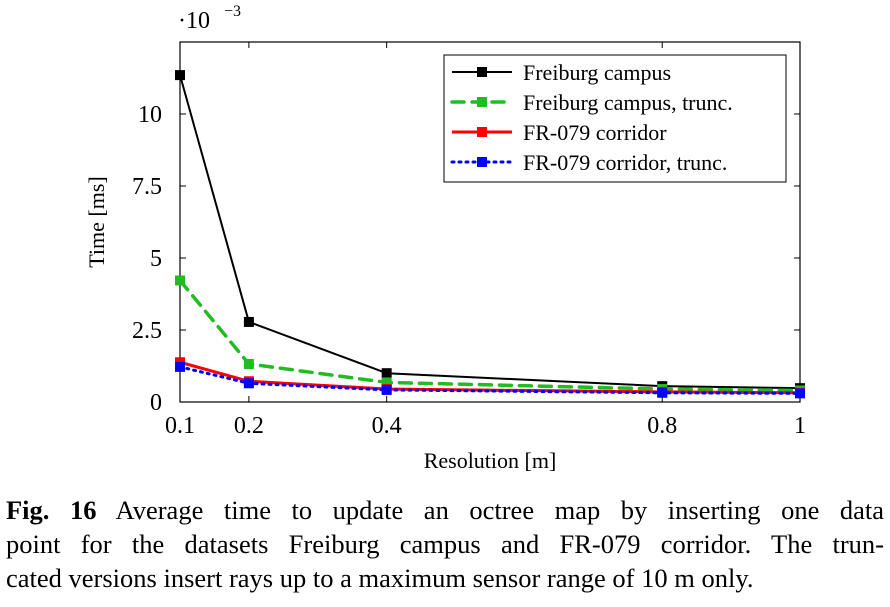  Describe the element at coordinates (249, 426) in the screenshot. I see `x-tick-label: 0.2` at that location.